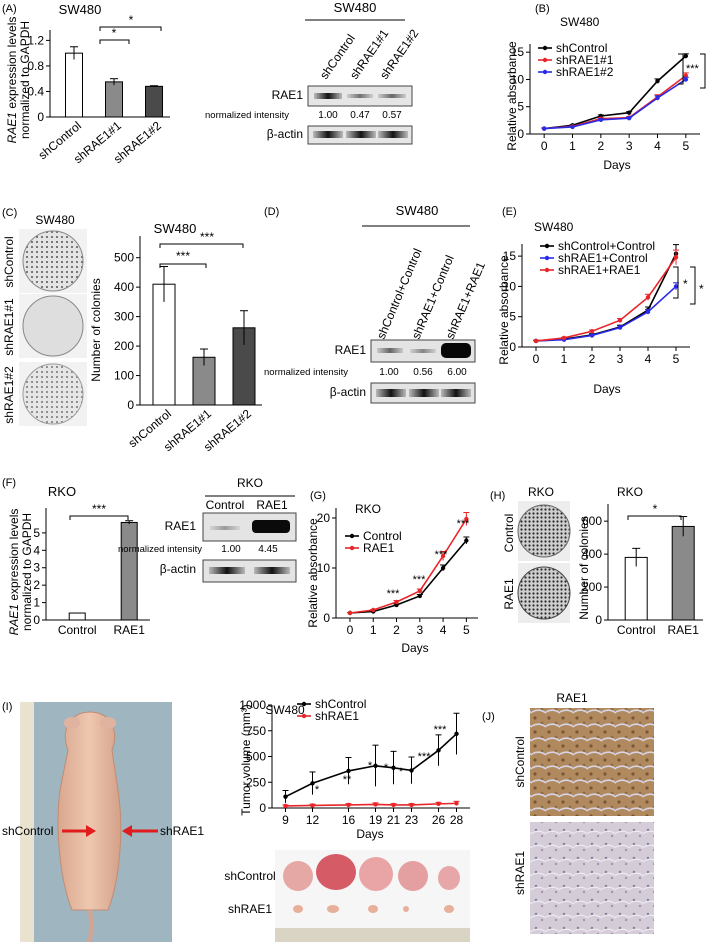  Describe the element at coordinates (466, 630) in the screenshot. I see `panel-g-x-tick-label-5: 5` at that location.